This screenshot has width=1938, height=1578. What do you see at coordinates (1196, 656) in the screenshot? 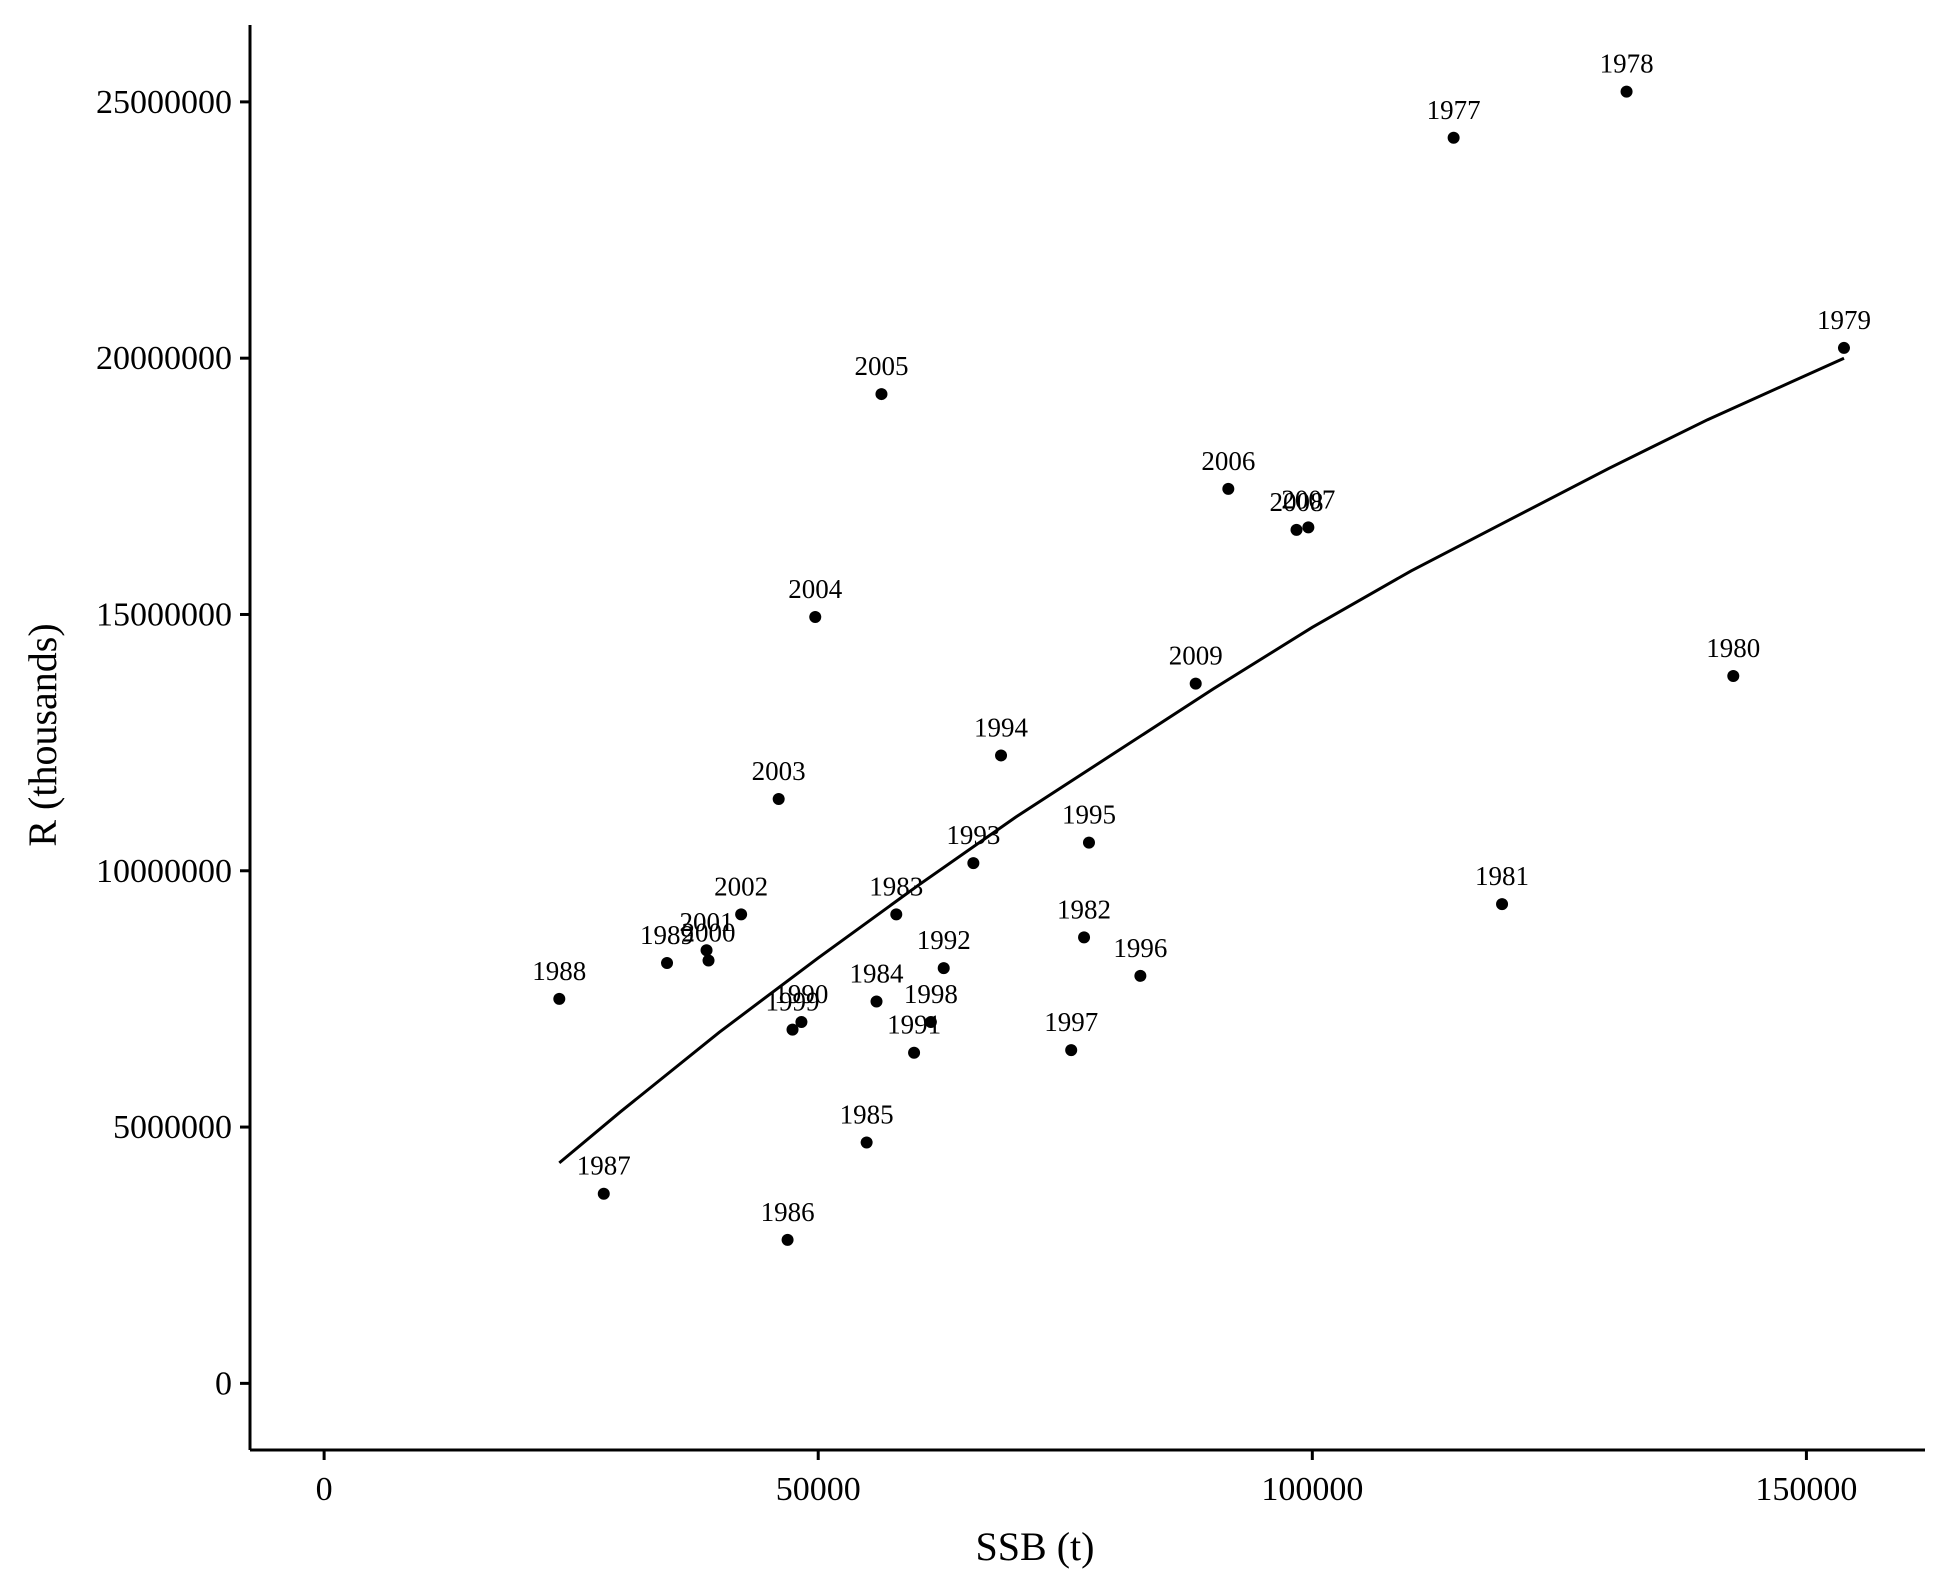
I see `point-label: 2009` at bounding box center [1196, 656].